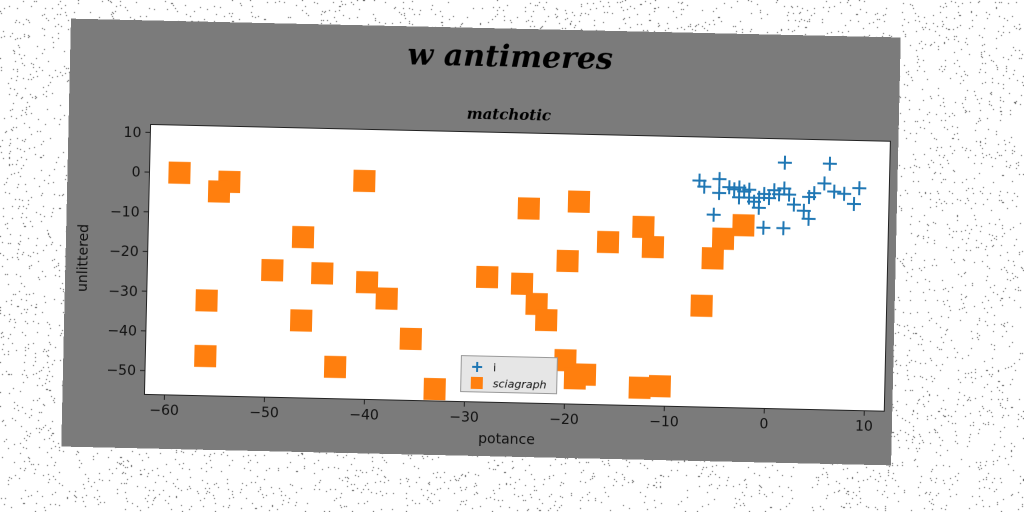 This screenshot has width=1024, height=512. What do you see at coordinates (135, 173) in the screenshot?
I see `y-tick-label: 0` at bounding box center [135, 173].